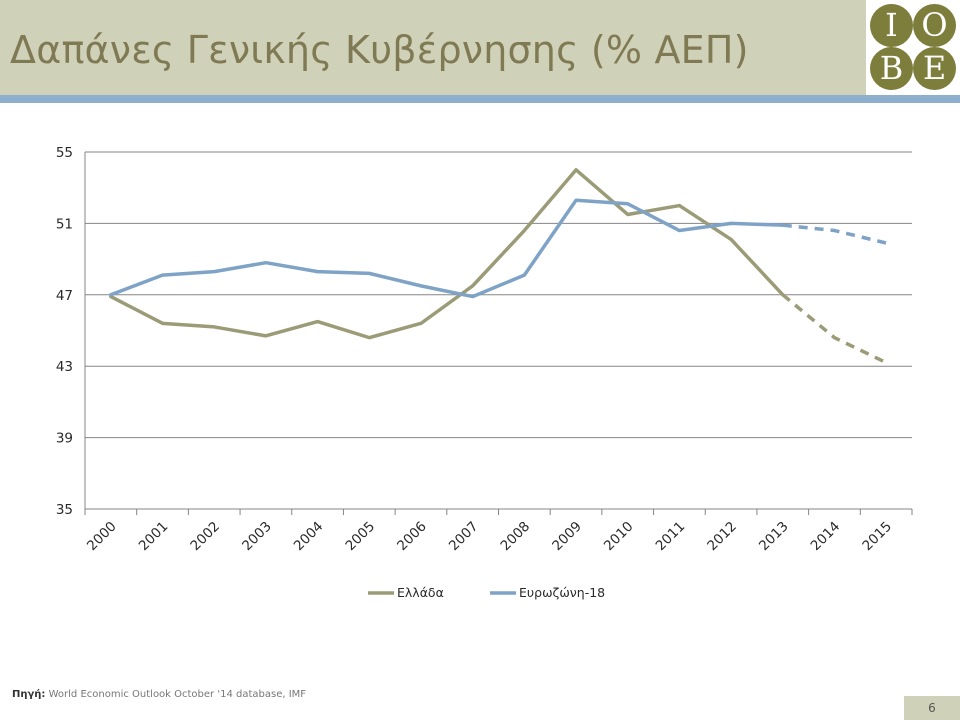  What do you see at coordinates (361, 537) in the screenshot?
I see `x-tick-label: 2005` at bounding box center [361, 537].